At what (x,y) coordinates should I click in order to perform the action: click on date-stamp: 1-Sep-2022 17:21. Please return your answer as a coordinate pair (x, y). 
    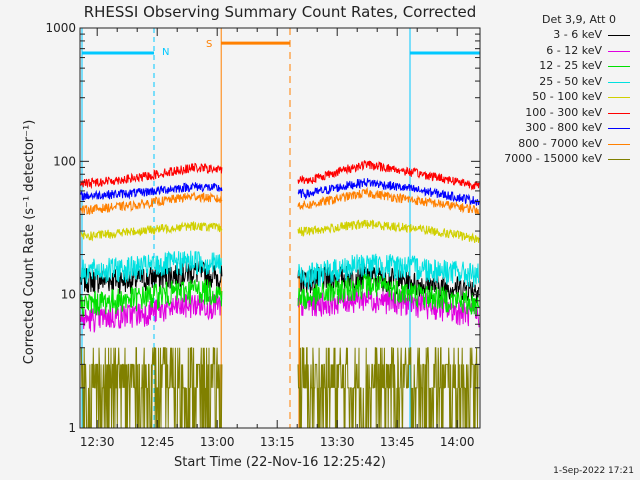
    Looking at the image, I should click on (593, 471).